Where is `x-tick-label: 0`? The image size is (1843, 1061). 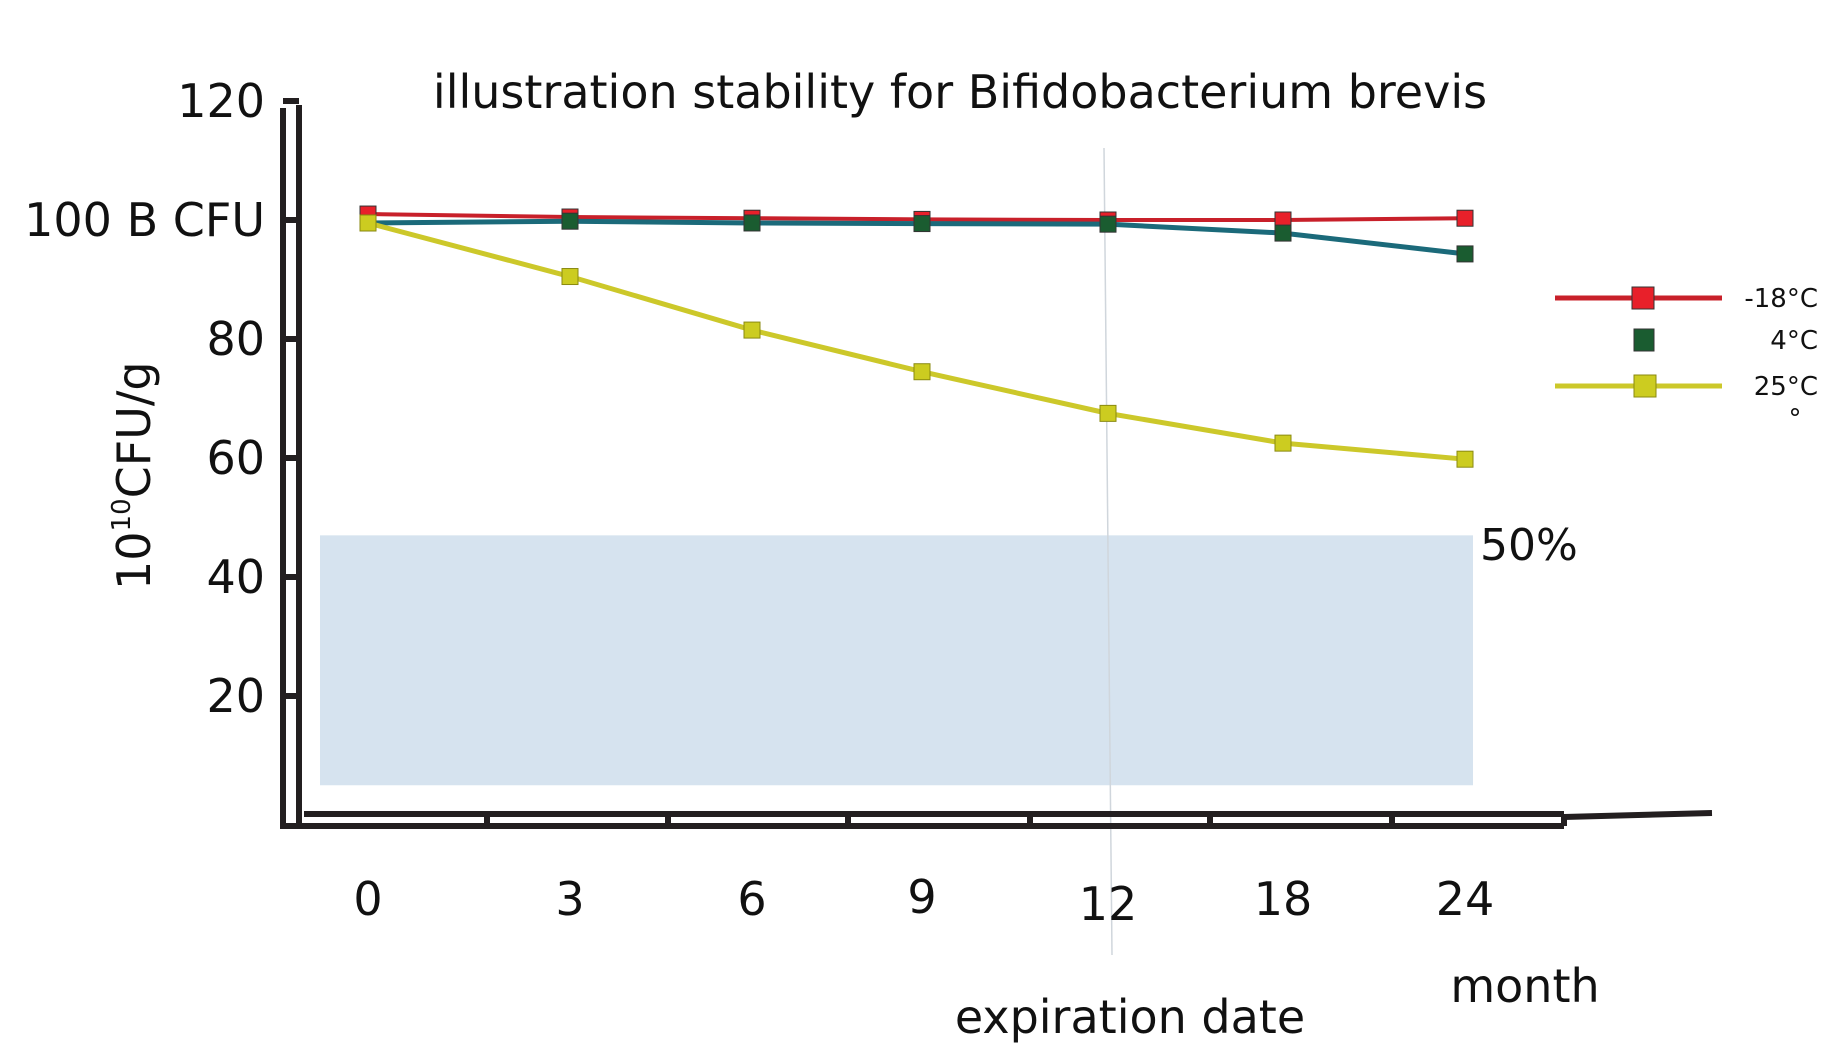
x-tick-label: 0 is located at coordinates (367, 899).